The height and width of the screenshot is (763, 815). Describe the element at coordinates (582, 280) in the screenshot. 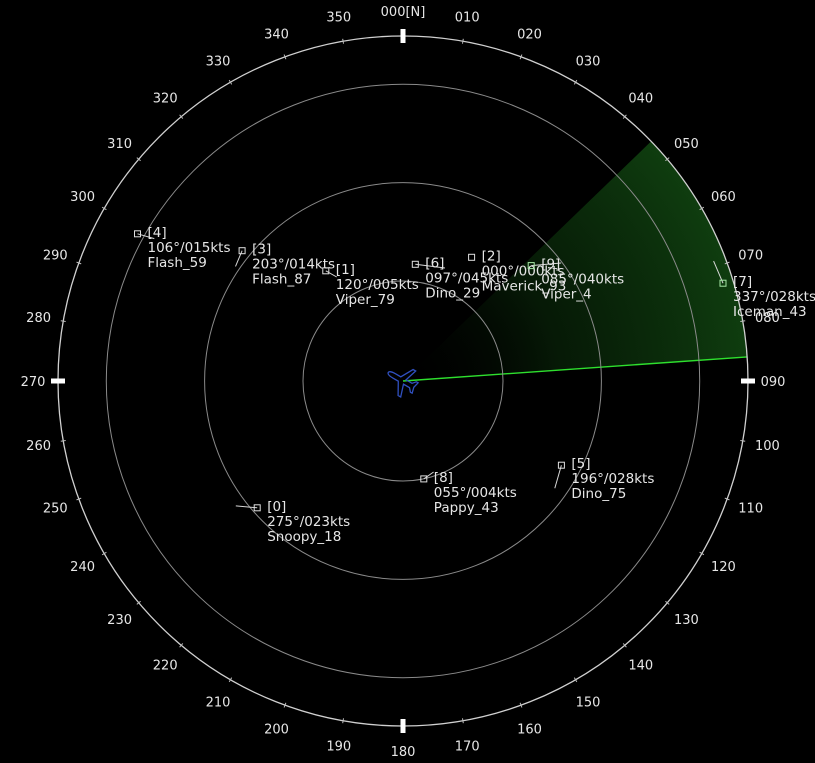

I see `target-speed: 085°/040kts` at that location.